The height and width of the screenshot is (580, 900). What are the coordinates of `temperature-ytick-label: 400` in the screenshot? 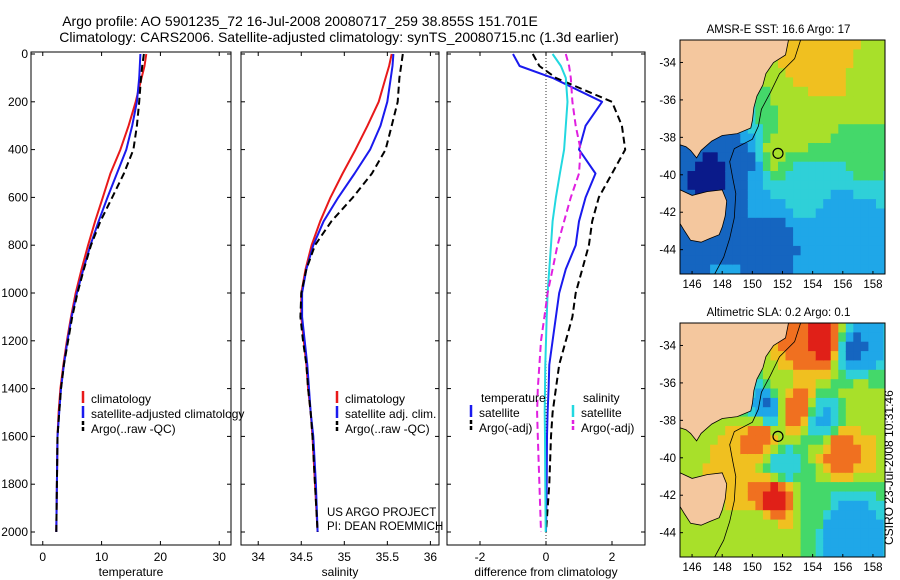 It's located at (18, 150).